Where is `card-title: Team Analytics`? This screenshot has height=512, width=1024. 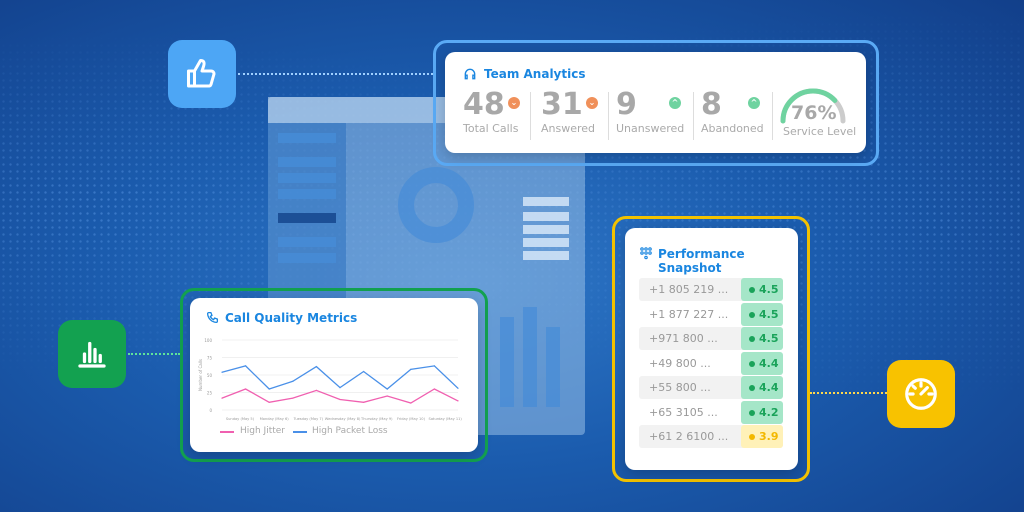 card-title: Team Analytics is located at coordinates (535, 74).